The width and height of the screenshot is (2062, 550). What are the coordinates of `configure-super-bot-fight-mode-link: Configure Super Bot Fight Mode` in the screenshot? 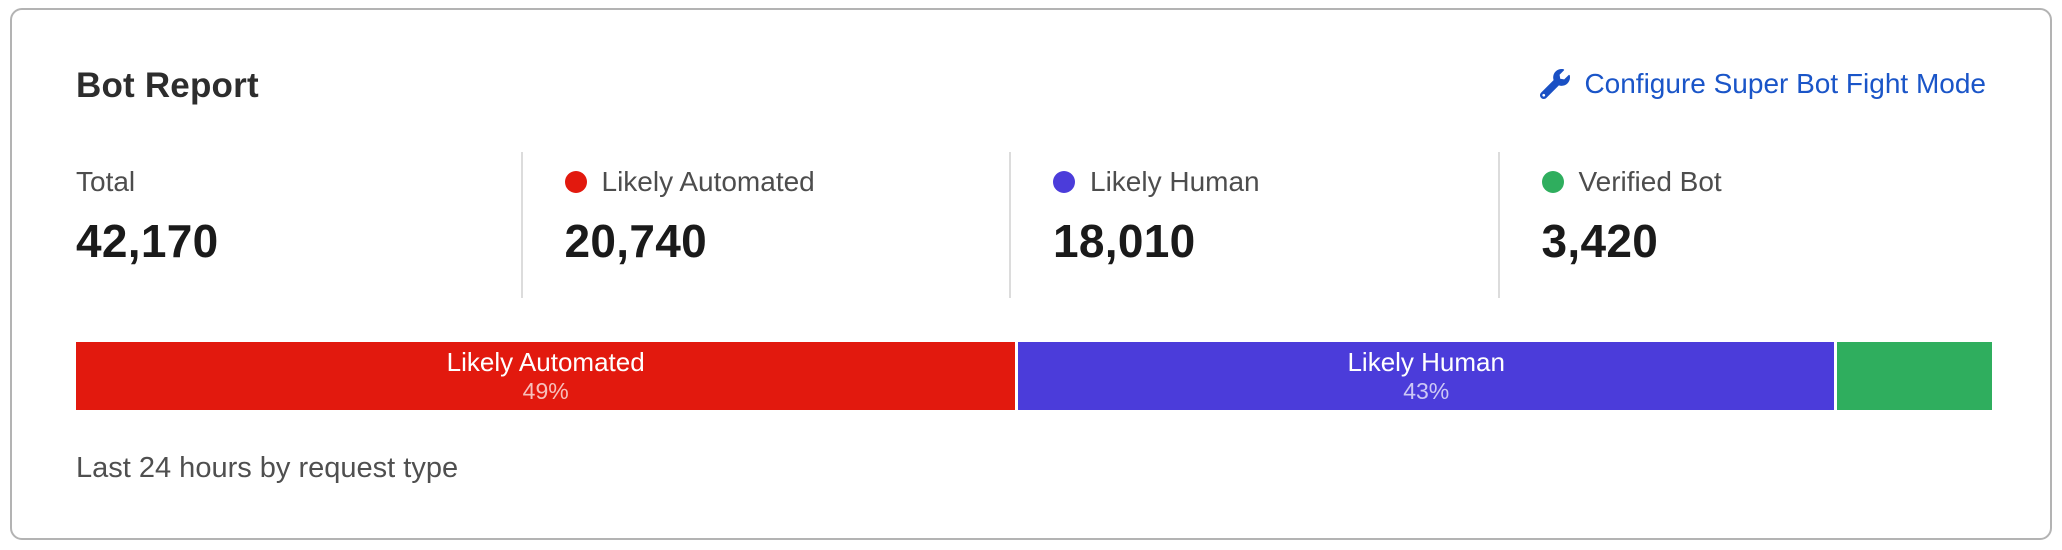 It's located at (1763, 84).